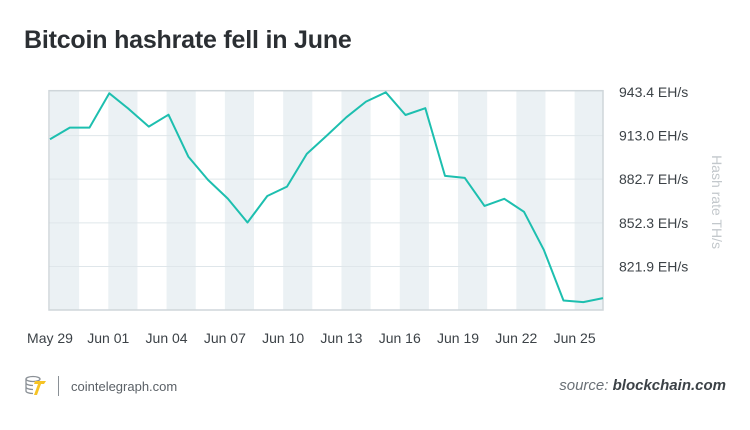 The width and height of the screenshot is (750, 430). Describe the element at coordinates (516, 338) in the screenshot. I see `x-tick-label: Jun 22` at that location.